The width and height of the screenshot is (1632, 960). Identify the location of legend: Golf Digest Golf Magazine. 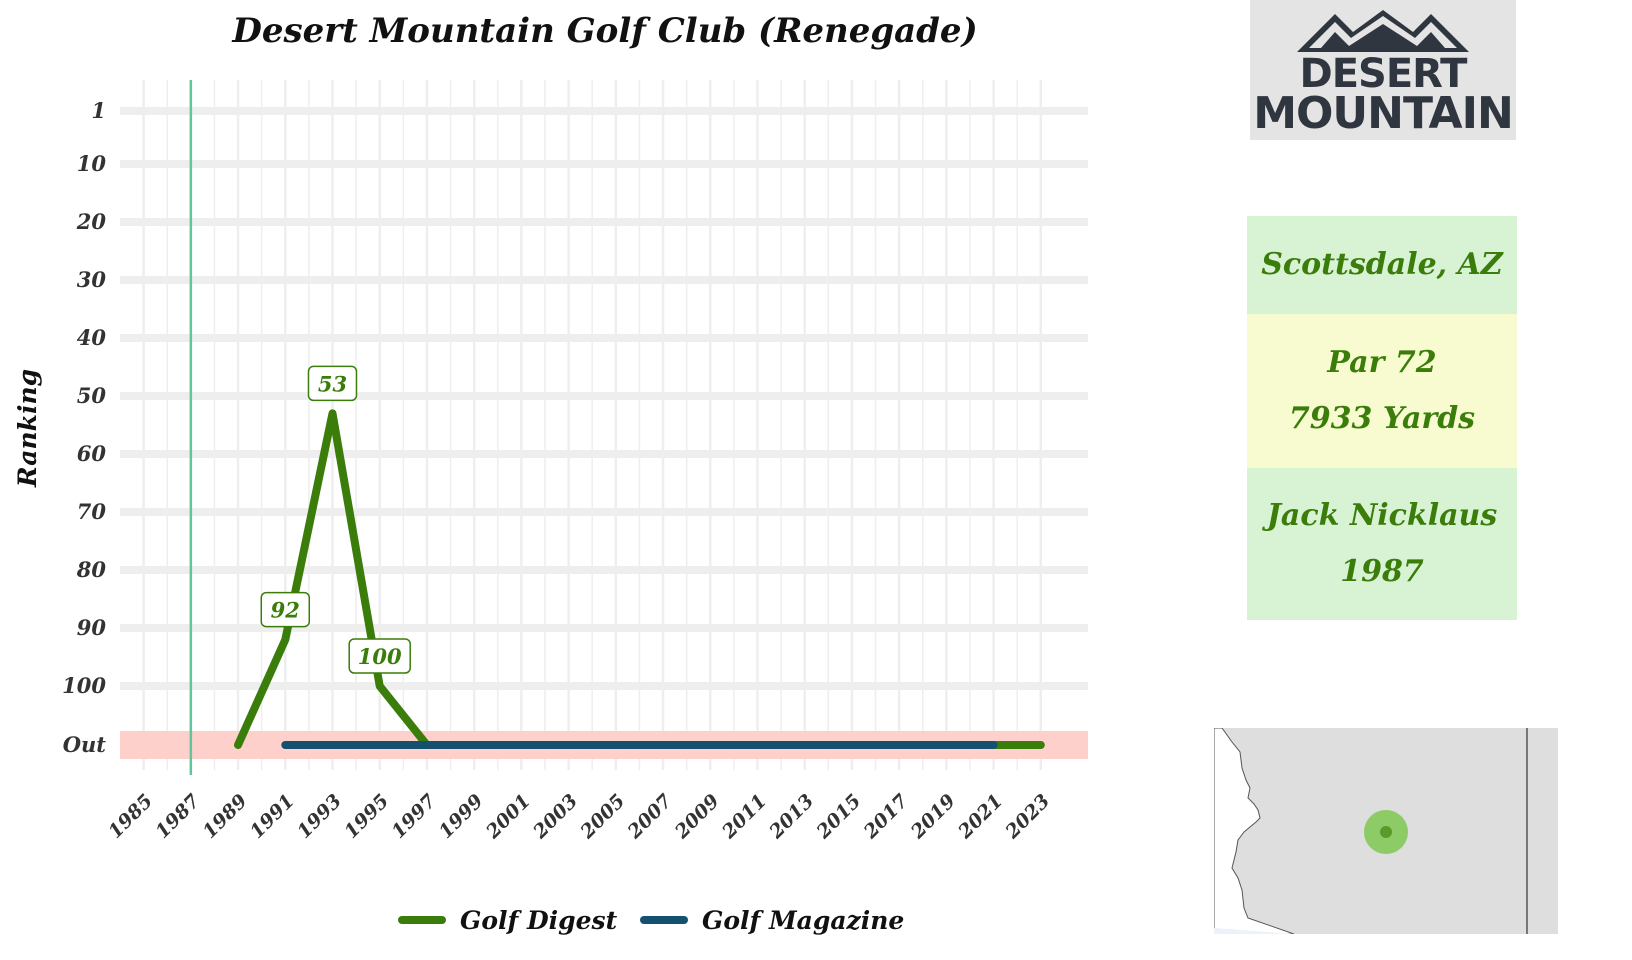
(651, 920).